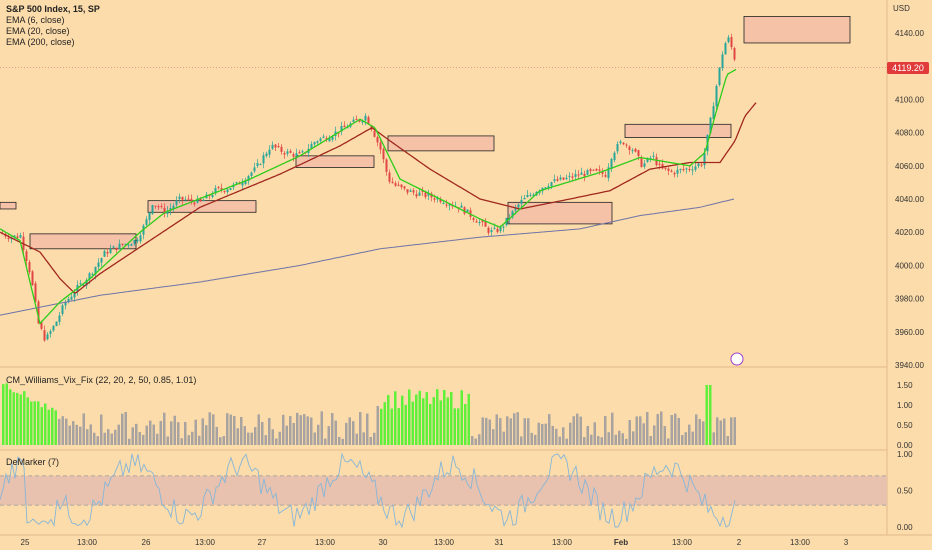 The image size is (932, 550). Describe the element at coordinates (908, 68) in the screenshot. I see `last-price-badge: 4119.20` at that location.